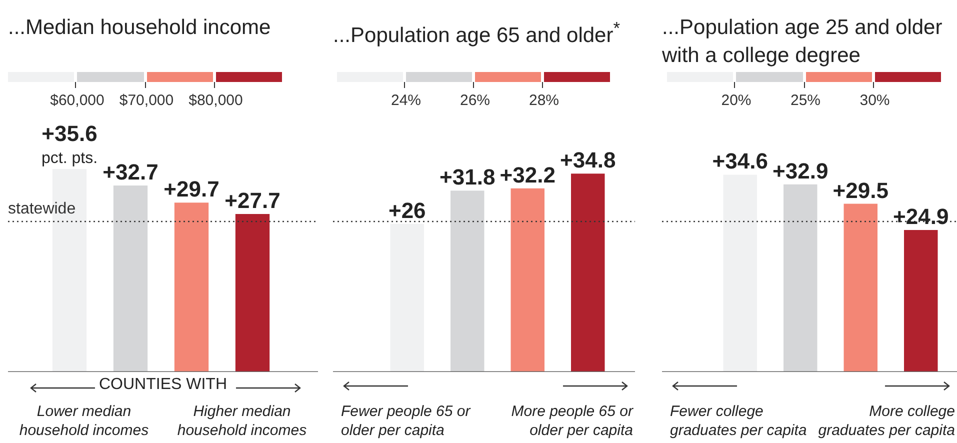  I want to click on text: $80,000, so click(216, 100).